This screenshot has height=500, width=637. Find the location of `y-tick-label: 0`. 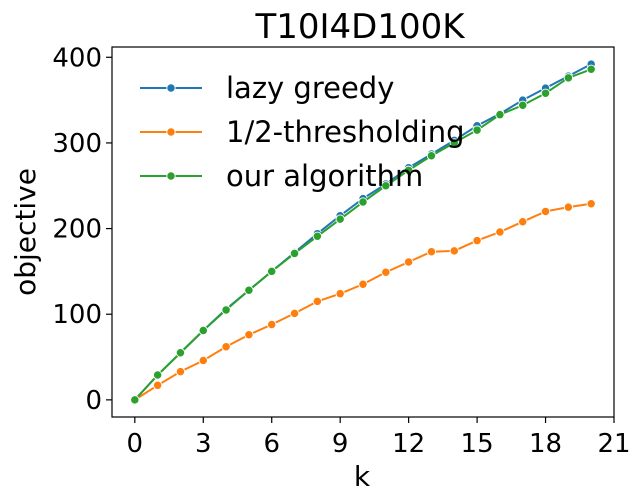

y-tick-label: 0 is located at coordinates (93, 401).